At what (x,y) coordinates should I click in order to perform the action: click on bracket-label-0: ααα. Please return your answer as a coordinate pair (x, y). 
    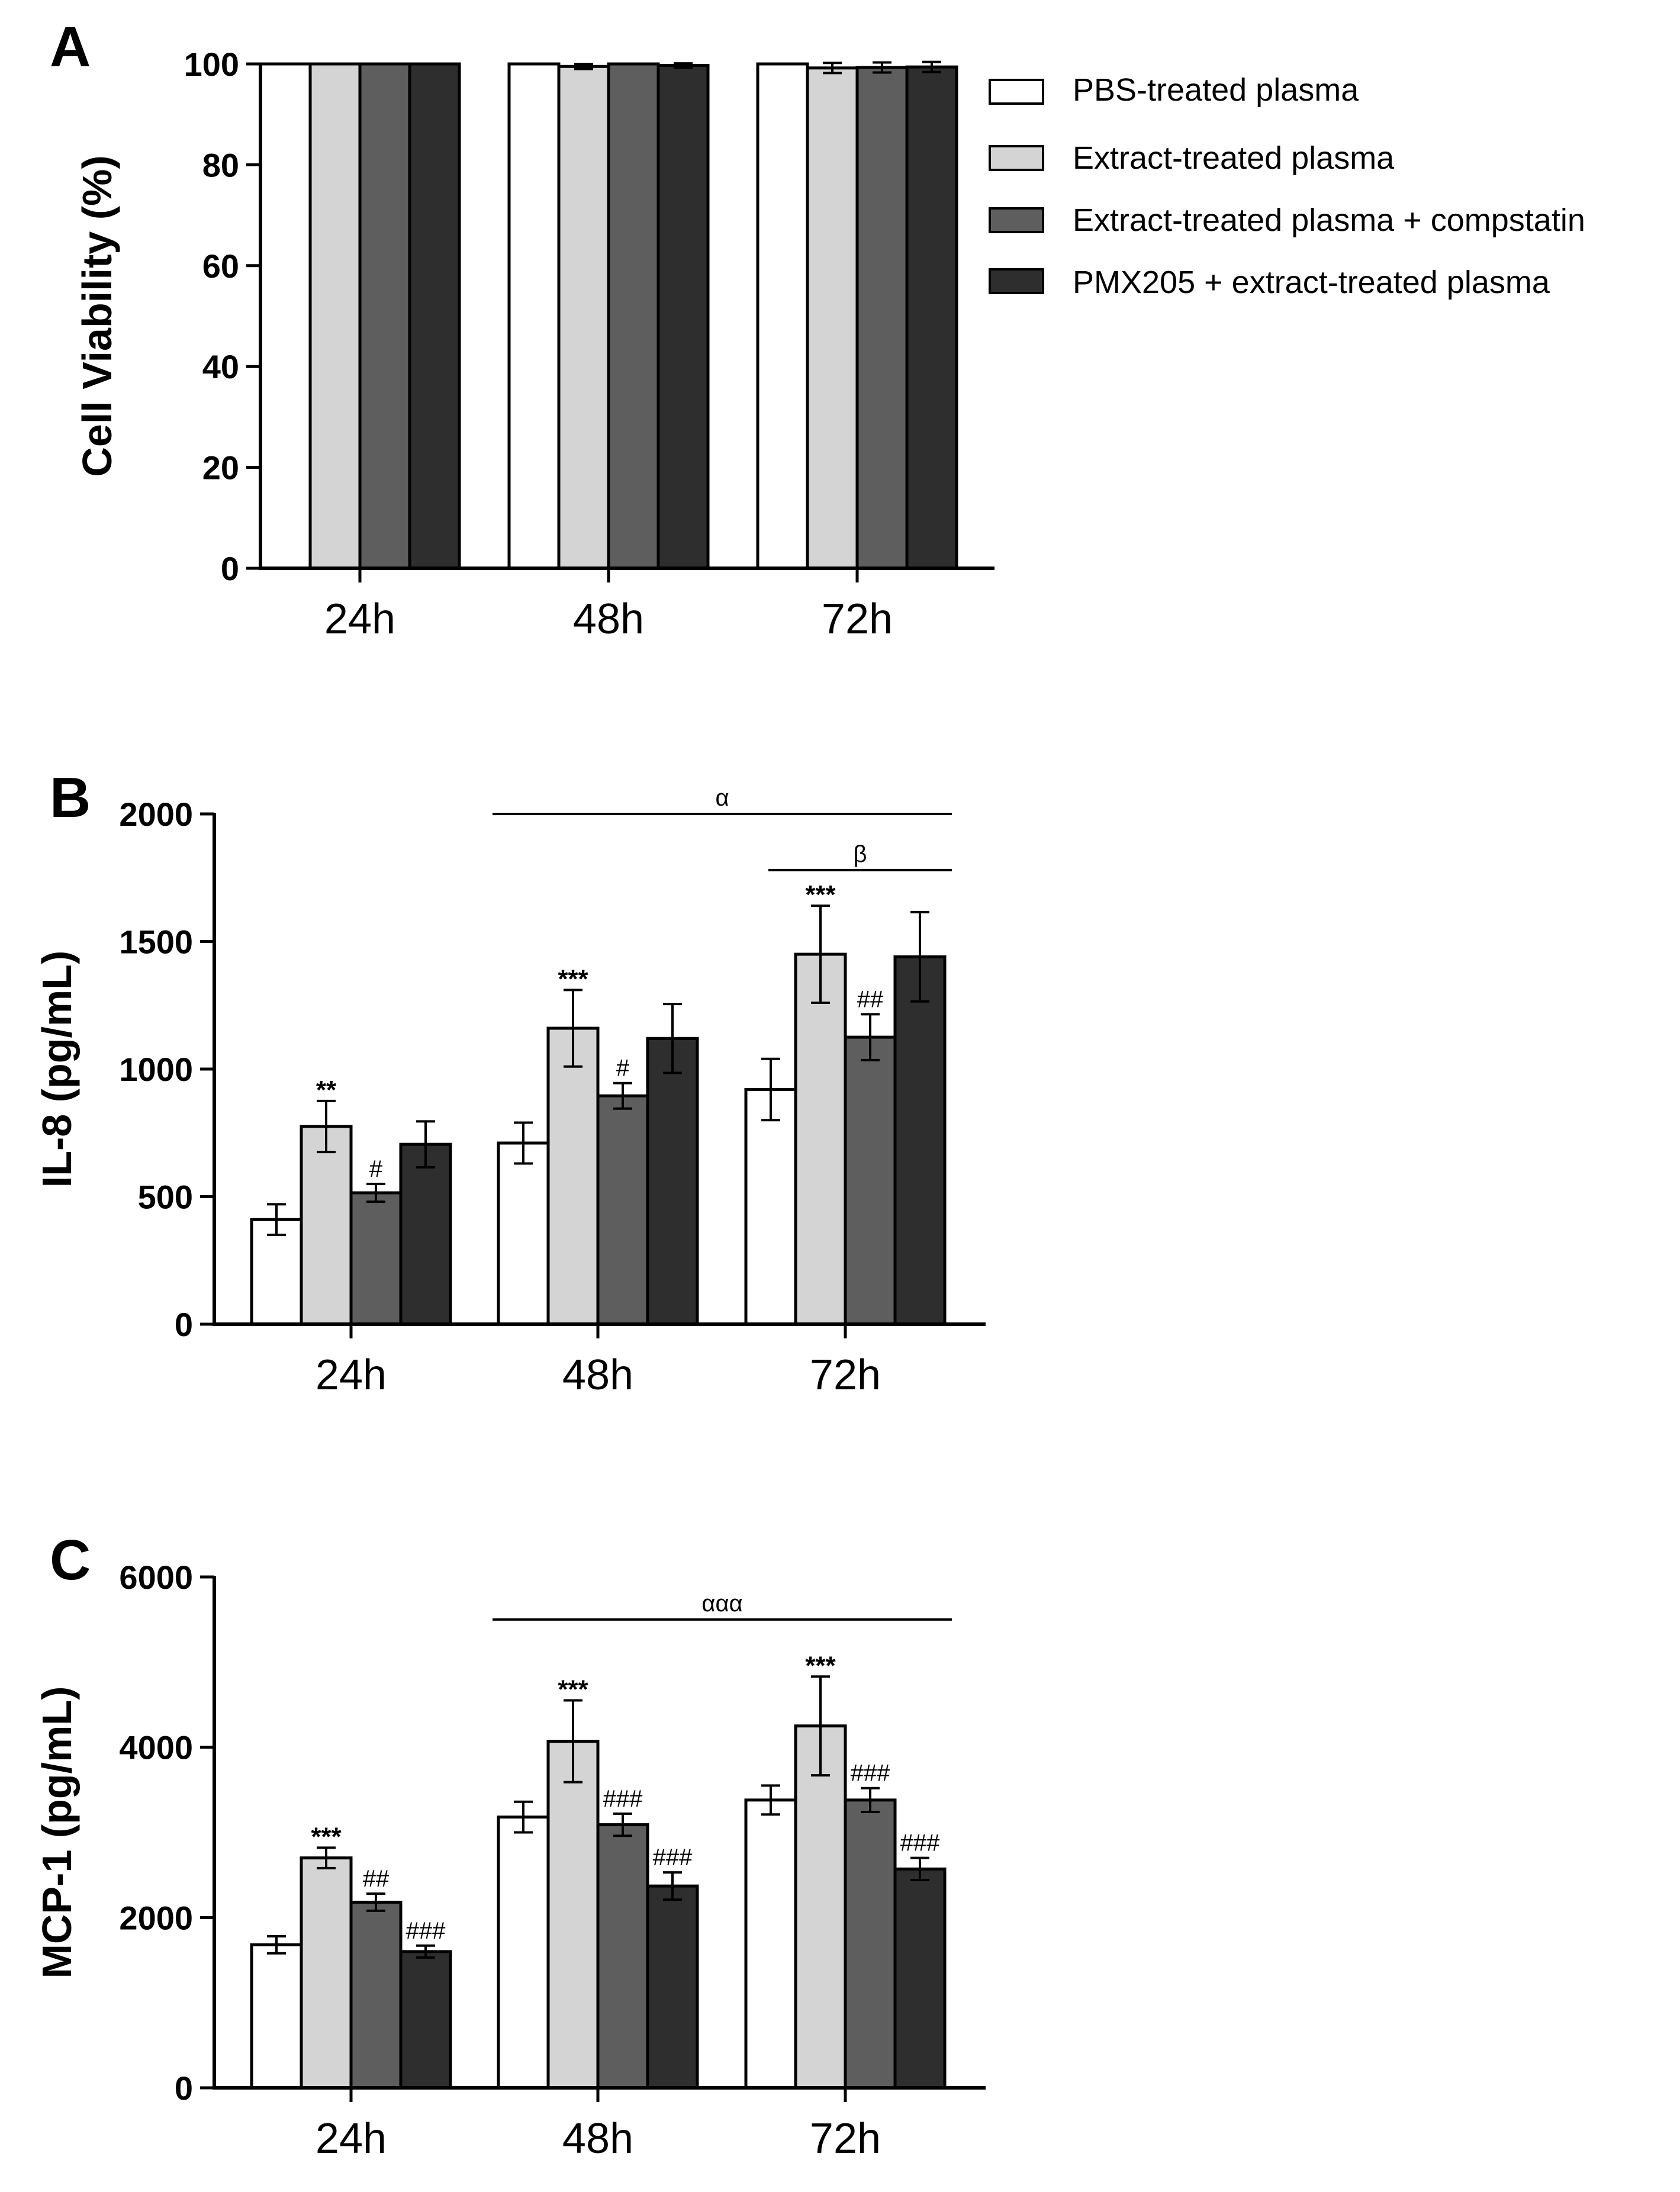
    Looking at the image, I should click on (721, 1604).